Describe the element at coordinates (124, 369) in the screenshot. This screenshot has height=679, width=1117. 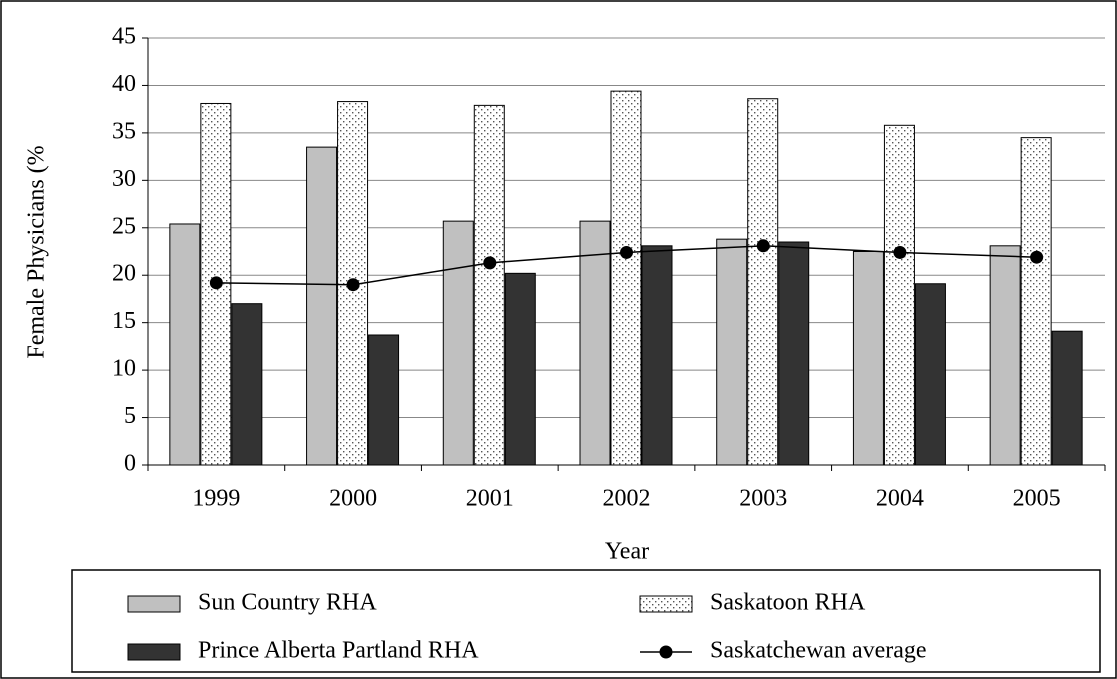
I see `y-tick-label: 10` at that location.